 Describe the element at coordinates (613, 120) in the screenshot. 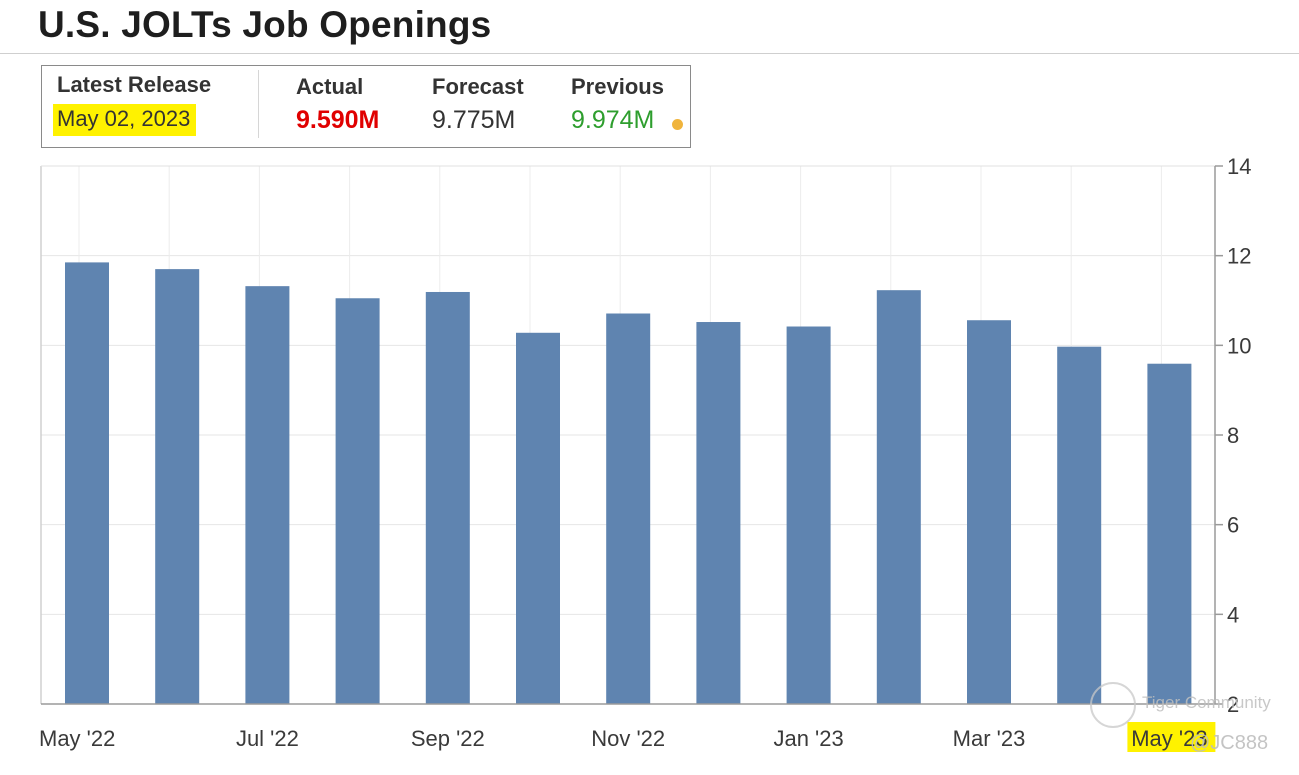

I see `previous-value: 9.974M` at that location.